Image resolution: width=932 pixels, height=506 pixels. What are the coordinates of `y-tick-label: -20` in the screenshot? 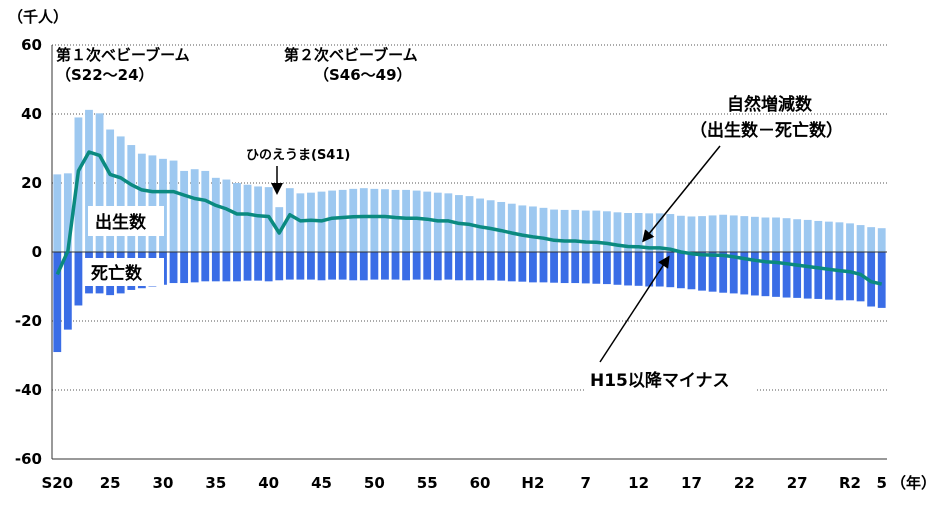 It's located at (28, 321).